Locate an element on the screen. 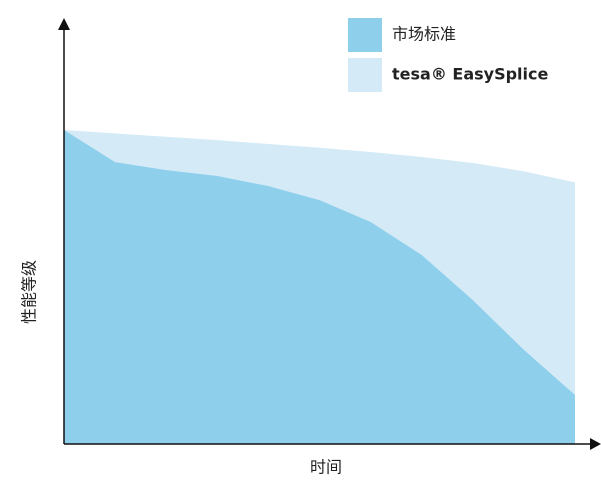 The image size is (601, 484). y-axis-arrow is located at coordinates (64, 24).